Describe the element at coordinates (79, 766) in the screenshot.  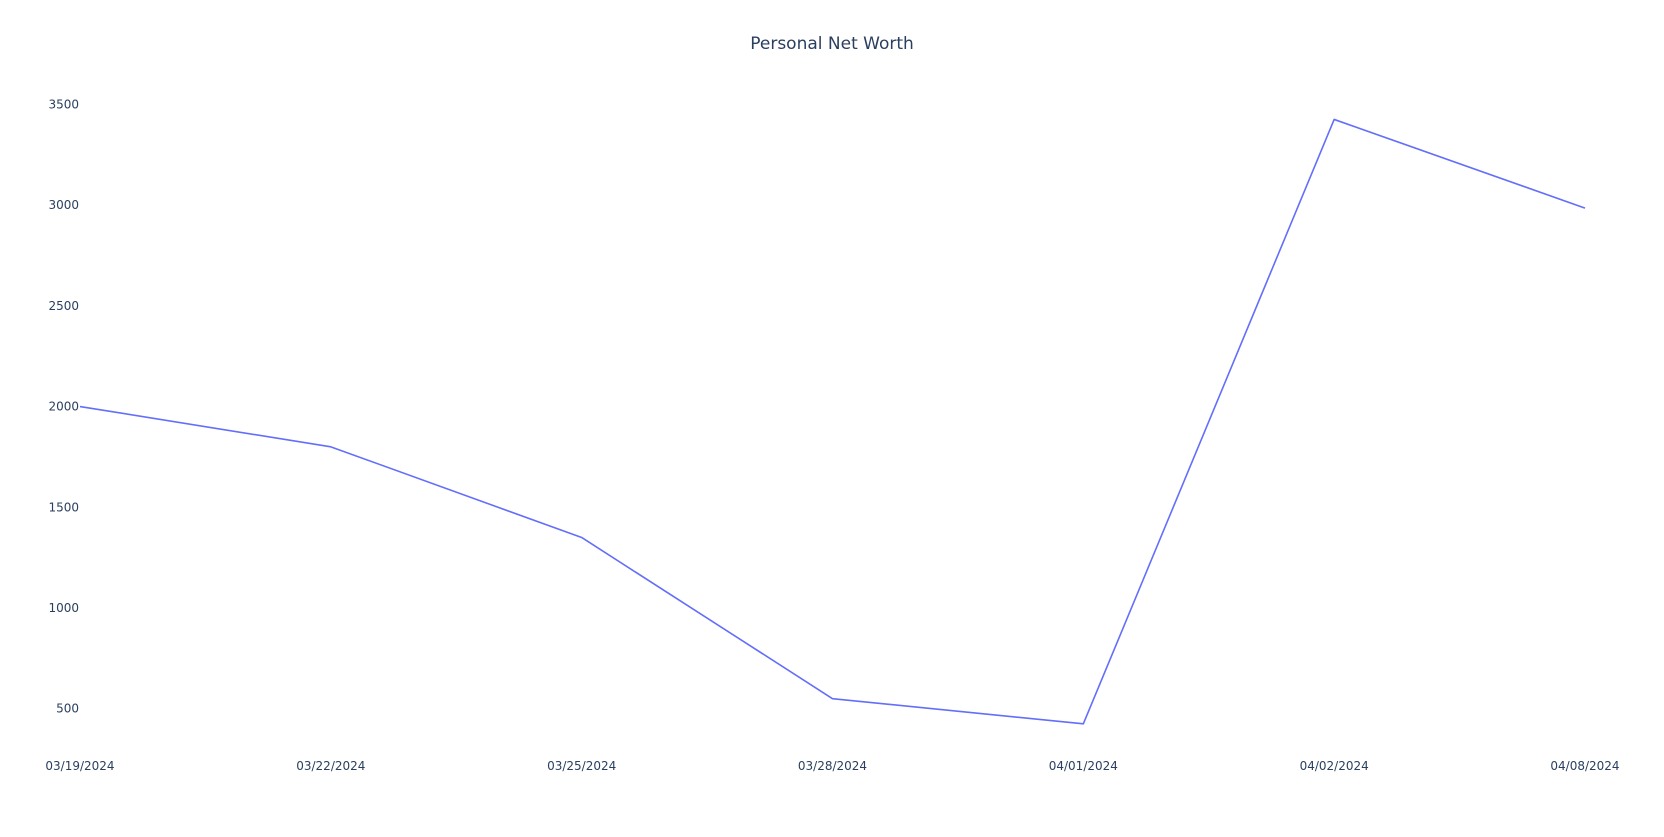
I see `x-tick-label: 03/19/2024` at that location.